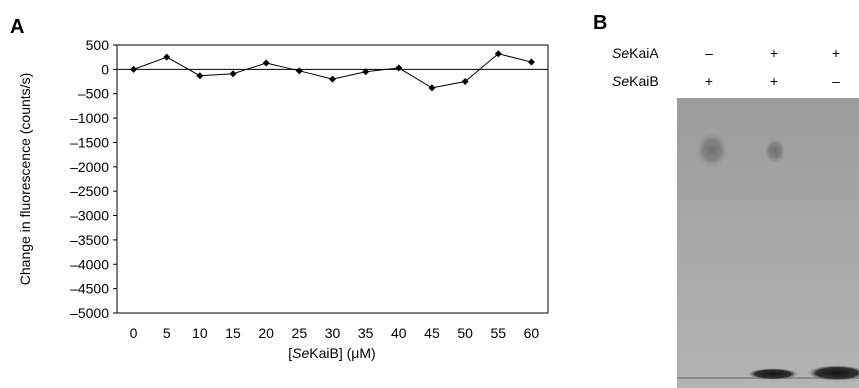 Image resolution: width=859 pixels, height=388 pixels. Describe the element at coordinates (498, 333) in the screenshot. I see `x-tick-label: 55` at that location.